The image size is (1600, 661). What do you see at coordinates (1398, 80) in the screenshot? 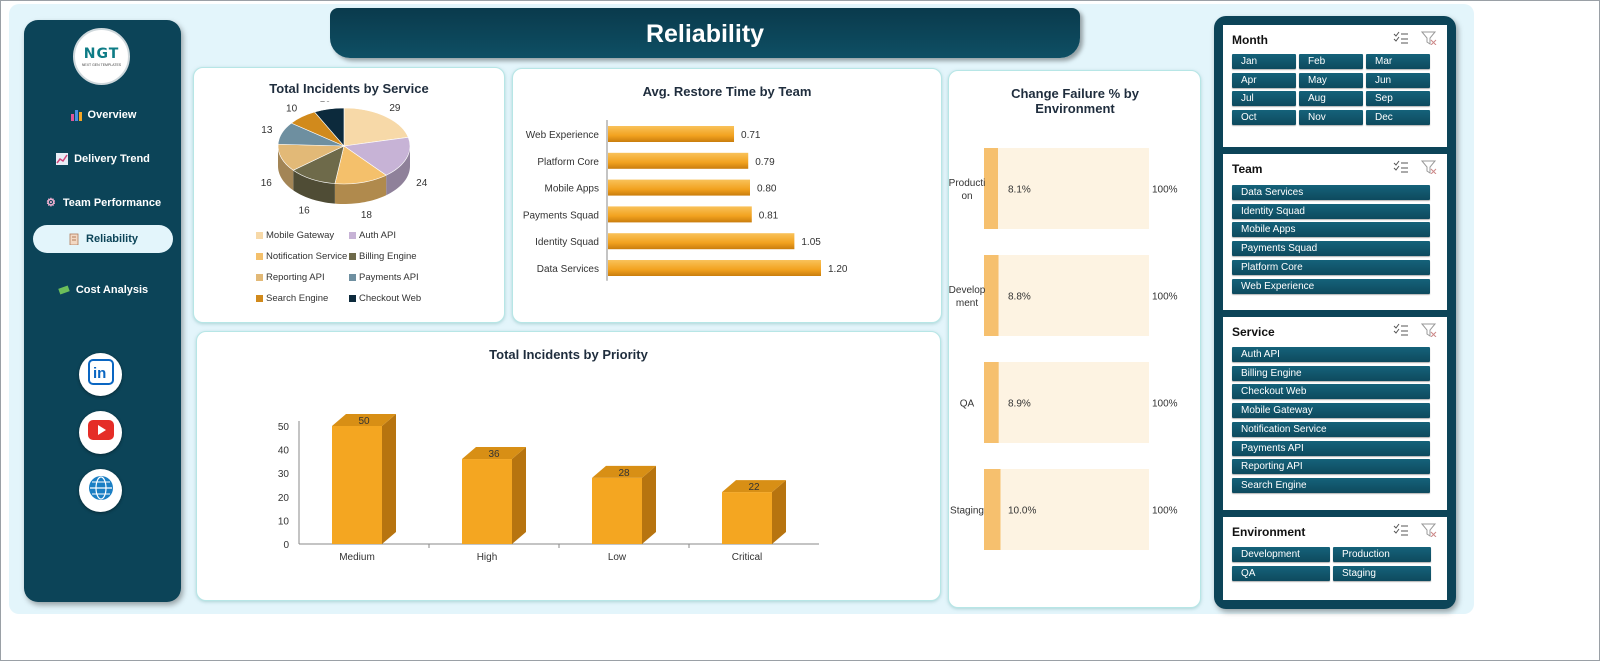
I see `slicer-item-jun: Jun` at bounding box center [1398, 80].